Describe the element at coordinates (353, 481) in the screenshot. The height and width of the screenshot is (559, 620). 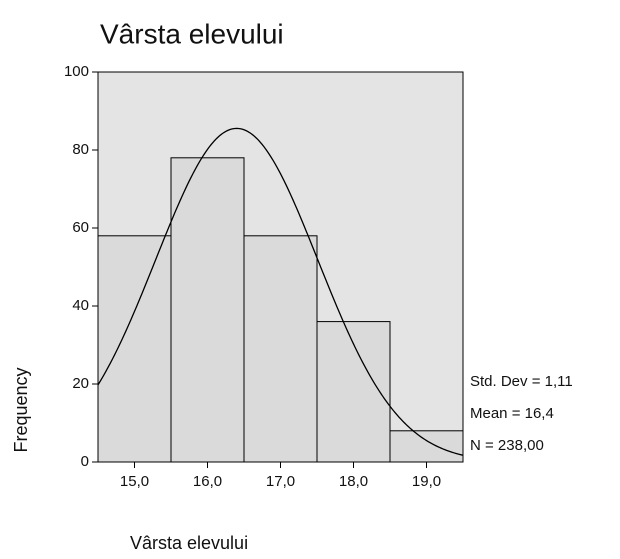
I see `x-tick-label: 18,0` at that location.